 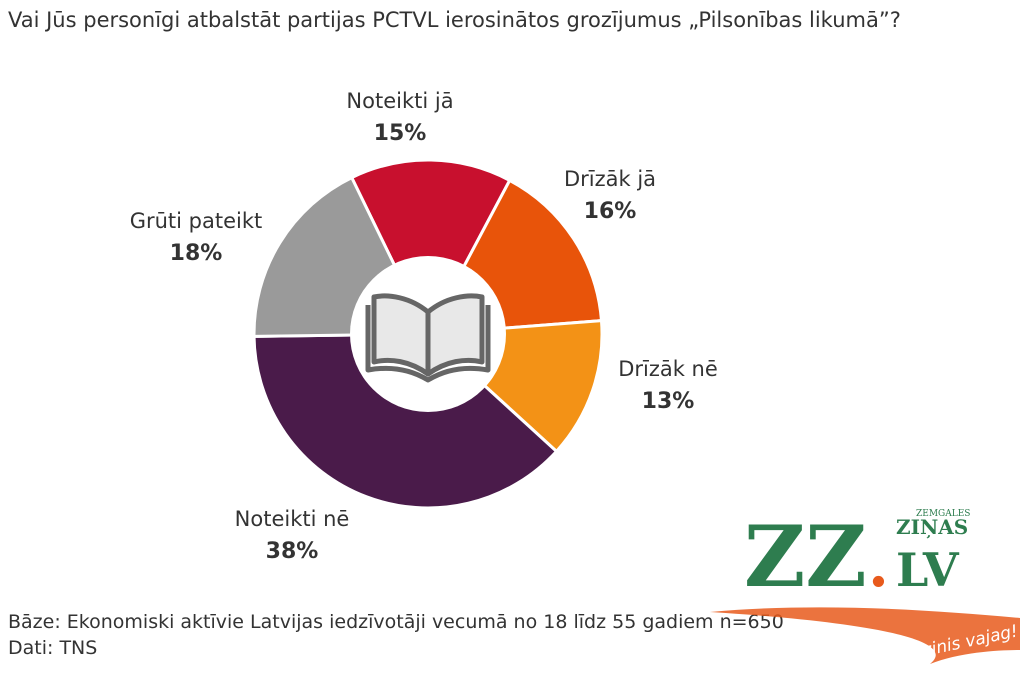 What do you see at coordinates (928, 570) in the screenshot?
I see `logo-tld: LV` at bounding box center [928, 570].